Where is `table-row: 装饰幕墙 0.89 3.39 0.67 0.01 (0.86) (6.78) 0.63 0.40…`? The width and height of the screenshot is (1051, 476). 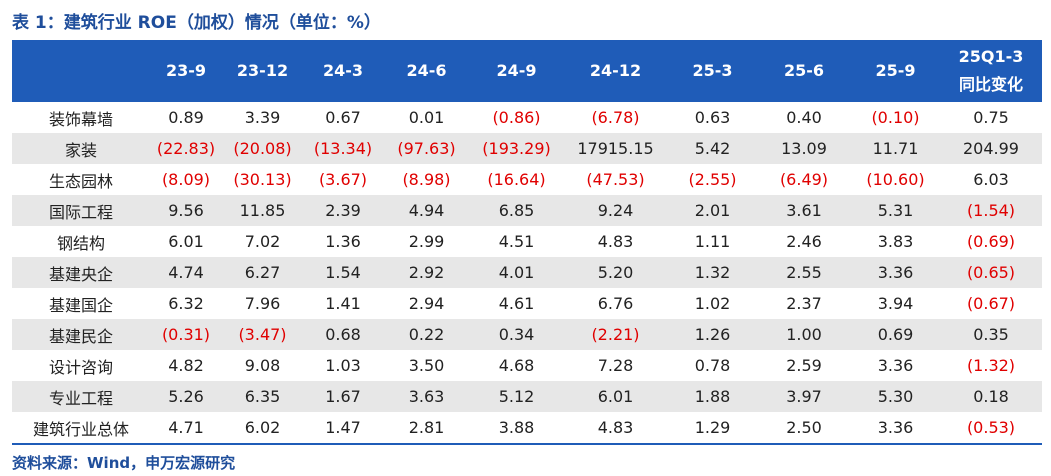
table-row: 装饰幕墙 0.89 3.39 0.67 0.01 (0.86) (6.78) 0.63 0.40… is located at coordinates (527, 117).